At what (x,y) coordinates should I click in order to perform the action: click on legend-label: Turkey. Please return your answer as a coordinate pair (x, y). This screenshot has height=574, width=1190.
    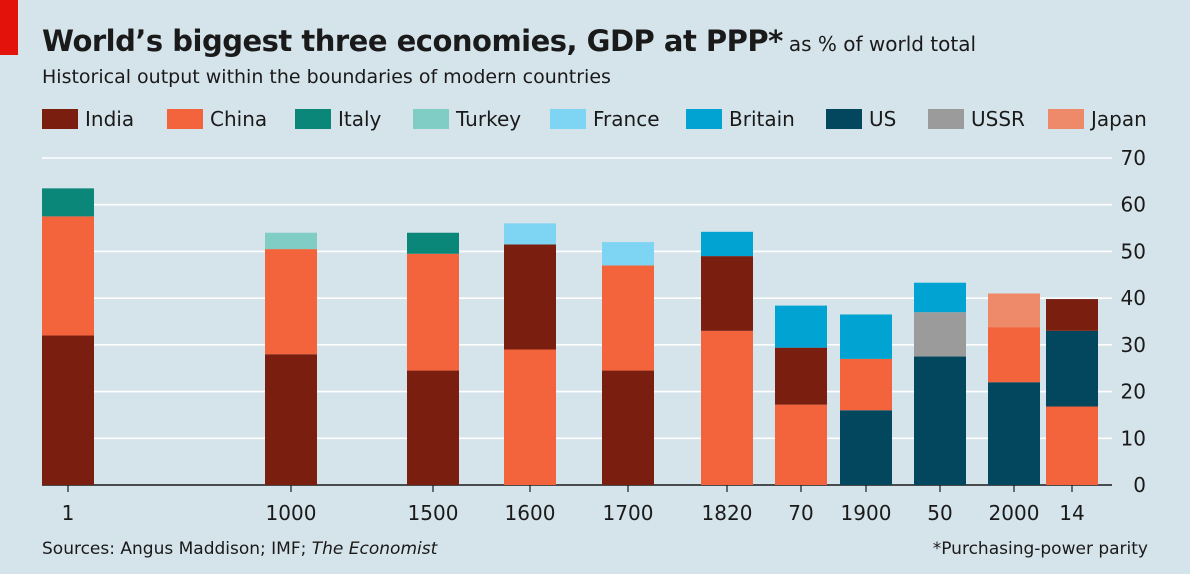
    Looking at the image, I should click on (489, 119).